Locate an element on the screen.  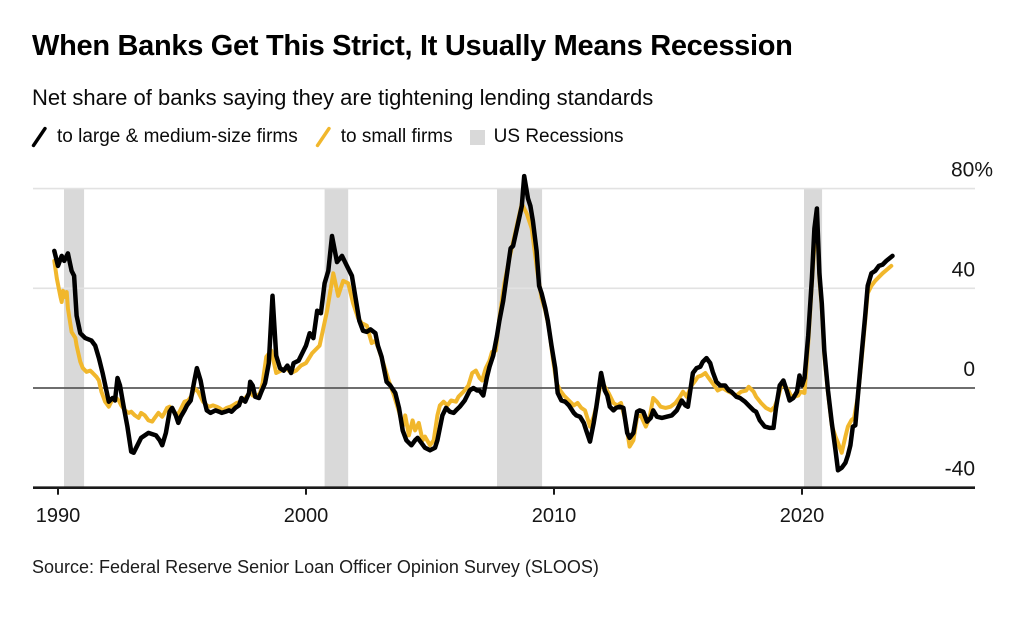
x-axis-tick-label: 2020 is located at coordinates (802, 516).